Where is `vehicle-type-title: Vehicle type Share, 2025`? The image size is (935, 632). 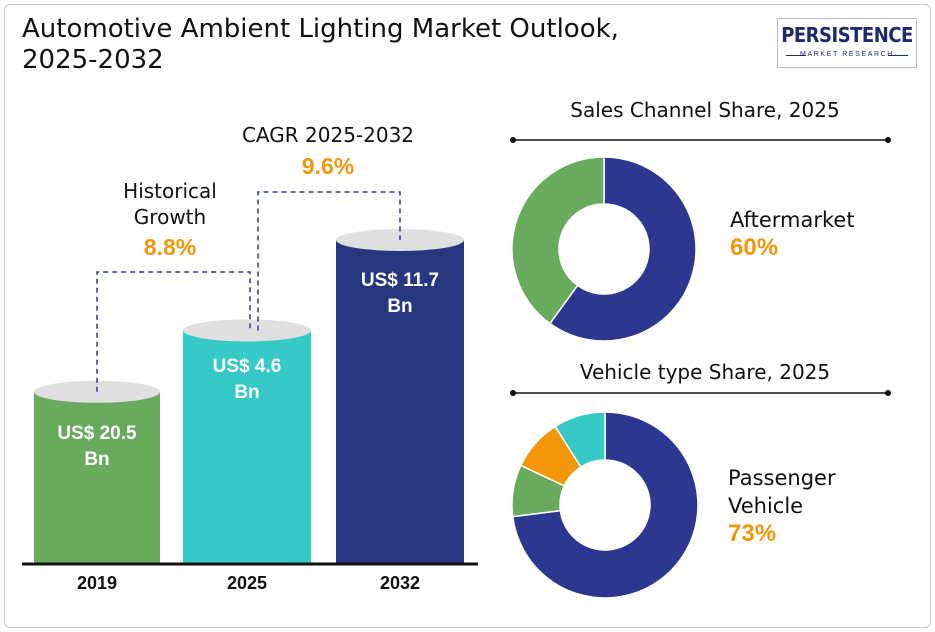
vehicle-type-title: Vehicle type Share, 2025 is located at coordinates (705, 372).